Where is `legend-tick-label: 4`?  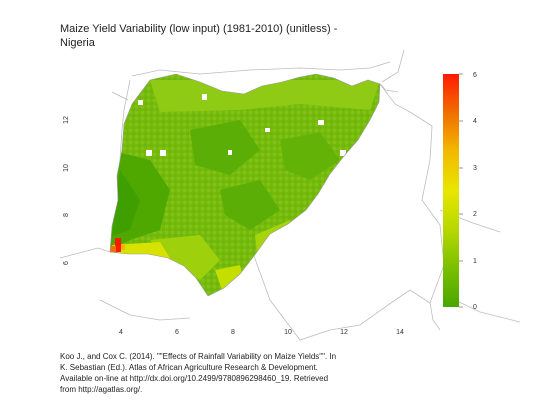 legend-tick-label: 4 is located at coordinates (475, 121).